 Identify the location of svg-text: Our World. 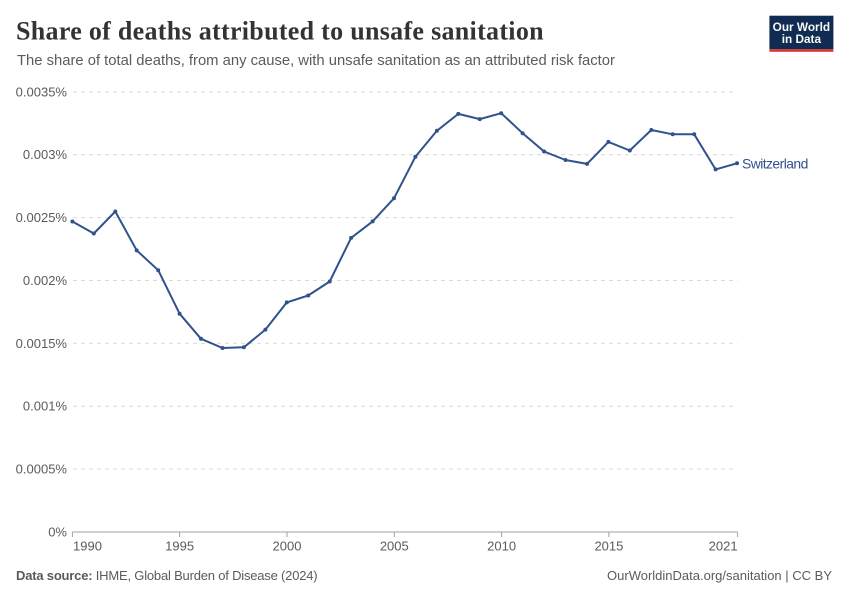
(801, 27).